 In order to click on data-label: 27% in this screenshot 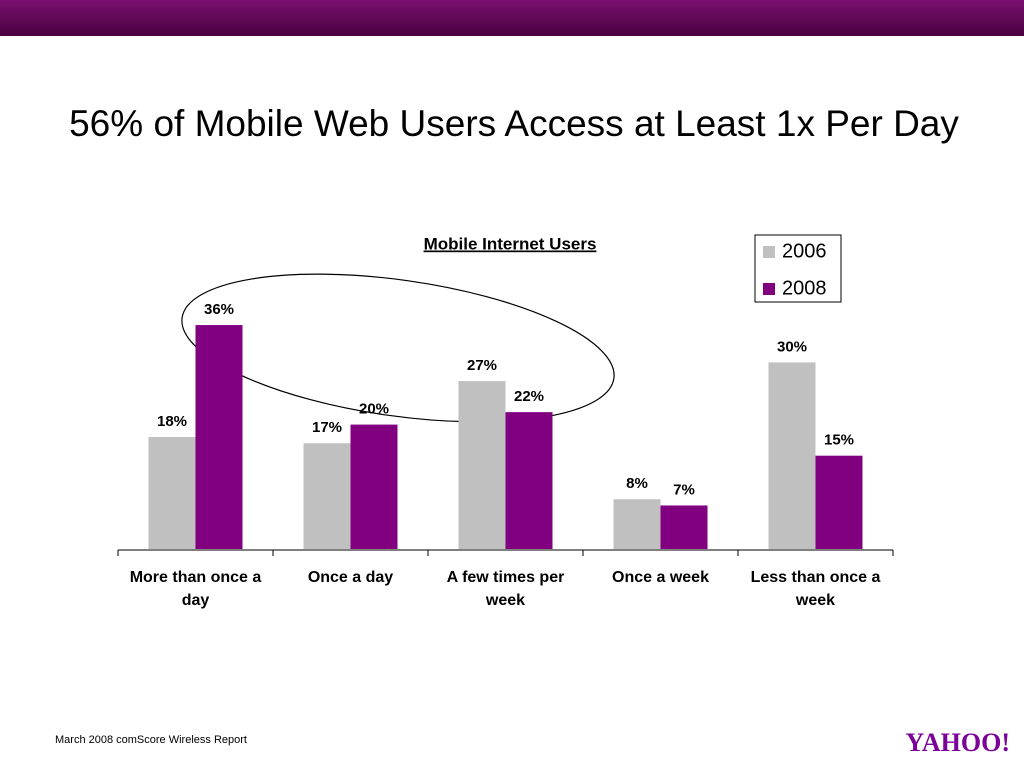, I will do `click(482, 365)`.